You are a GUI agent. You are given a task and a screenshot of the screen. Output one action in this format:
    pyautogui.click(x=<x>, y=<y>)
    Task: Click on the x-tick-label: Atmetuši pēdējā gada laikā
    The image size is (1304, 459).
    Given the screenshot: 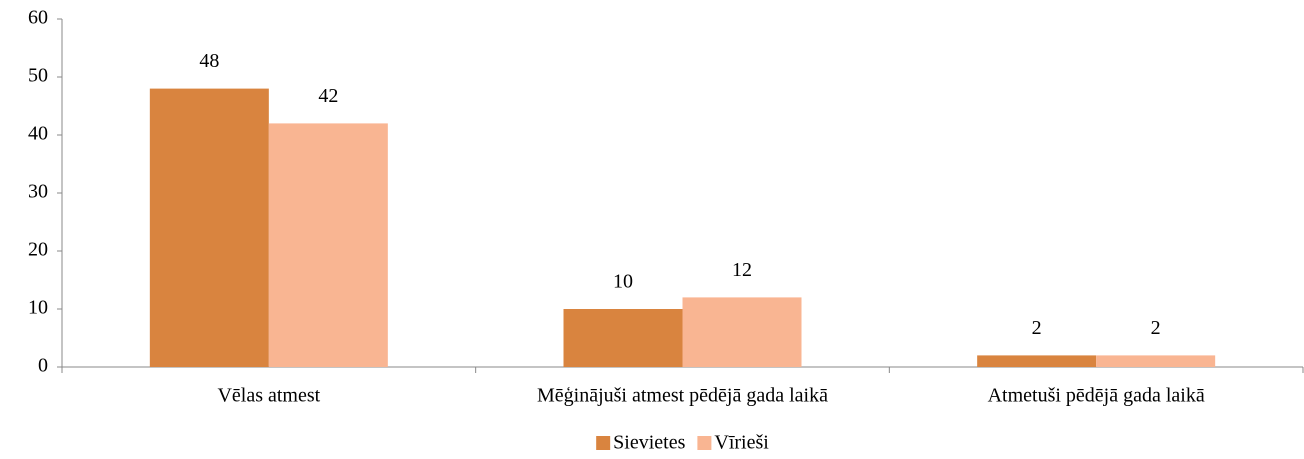 What is the action you would take?
    pyautogui.click(x=1096, y=396)
    